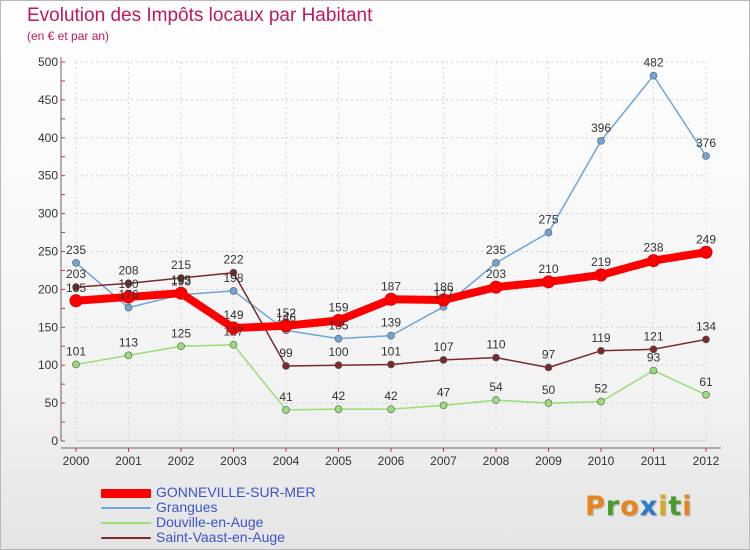 The width and height of the screenshot is (750, 550). Describe the element at coordinates (76, 461) in the screenshot. I see `x-tick-label: 2000` at that location.